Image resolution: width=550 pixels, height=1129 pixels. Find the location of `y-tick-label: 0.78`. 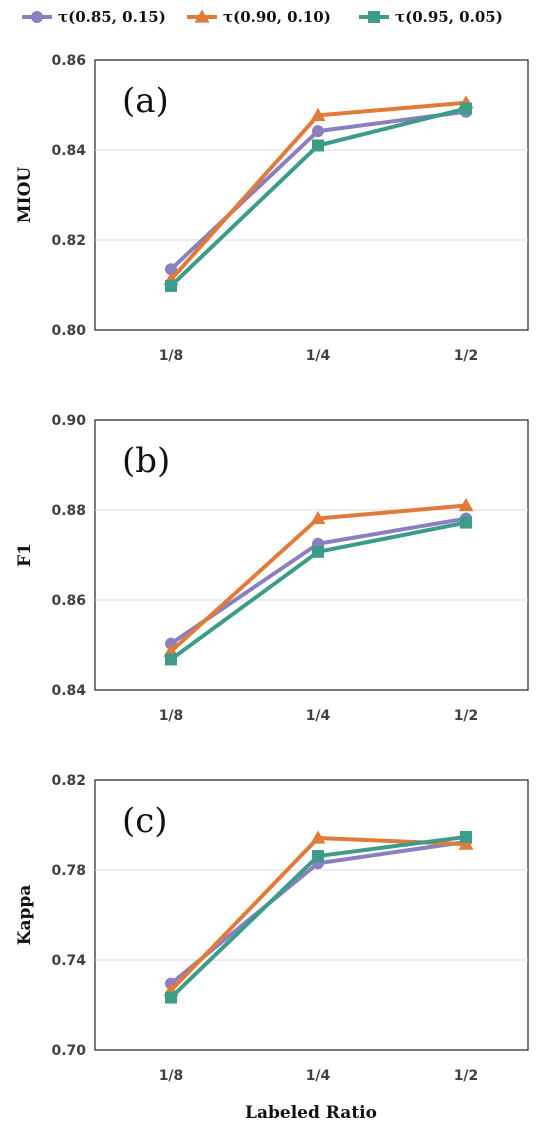

y-tick-label: 0.78 is located at coordinates (68, 871).